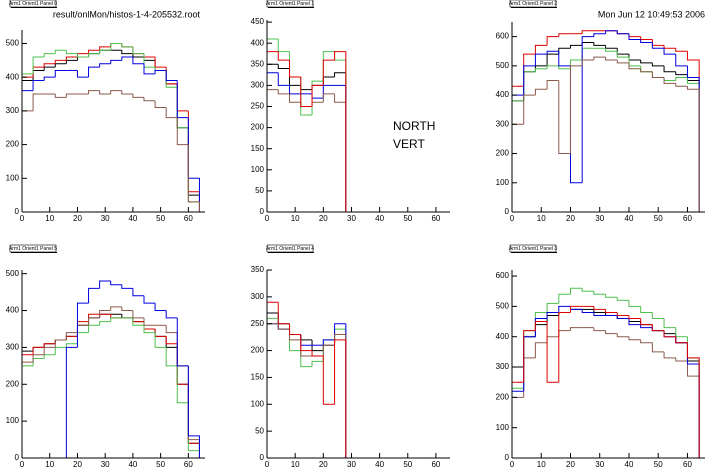 The image size is (721, 474). I want to click on annotation: result/onlMon/histos-1-4-205532.root, so click(127, 14).